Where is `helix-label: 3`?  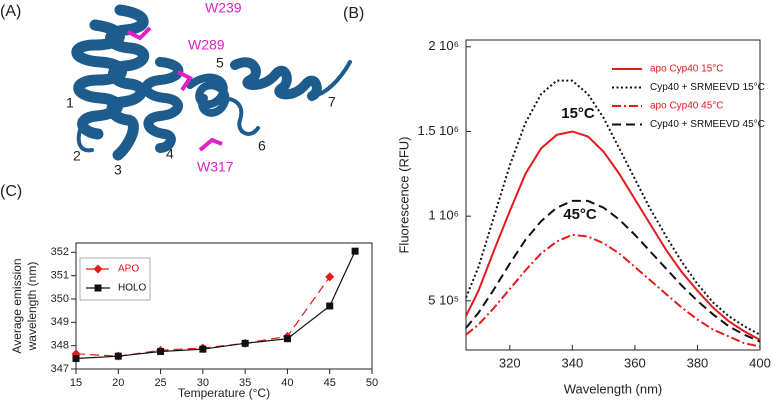
helix-label: 3 is located at coordinates (118, 170).